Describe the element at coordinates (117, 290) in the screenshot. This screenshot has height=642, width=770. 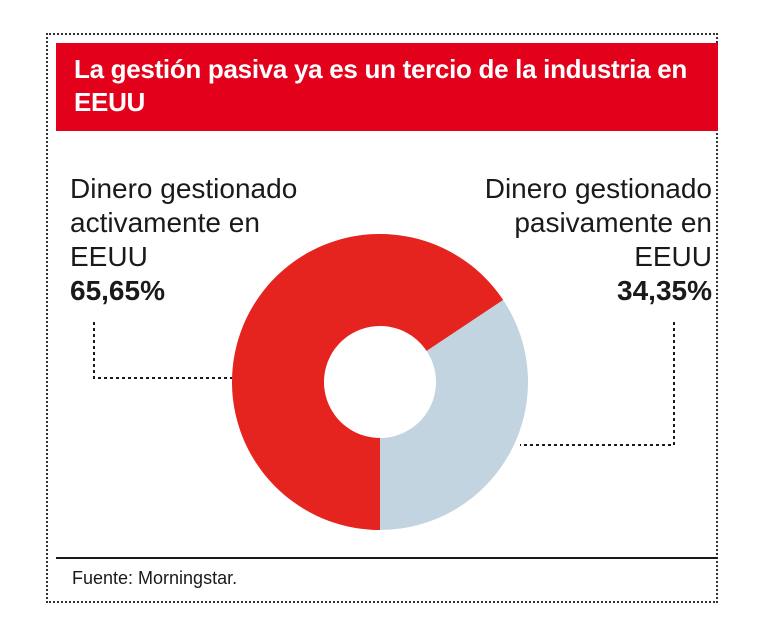
I see `active-value-label: 65,65%` at that location.